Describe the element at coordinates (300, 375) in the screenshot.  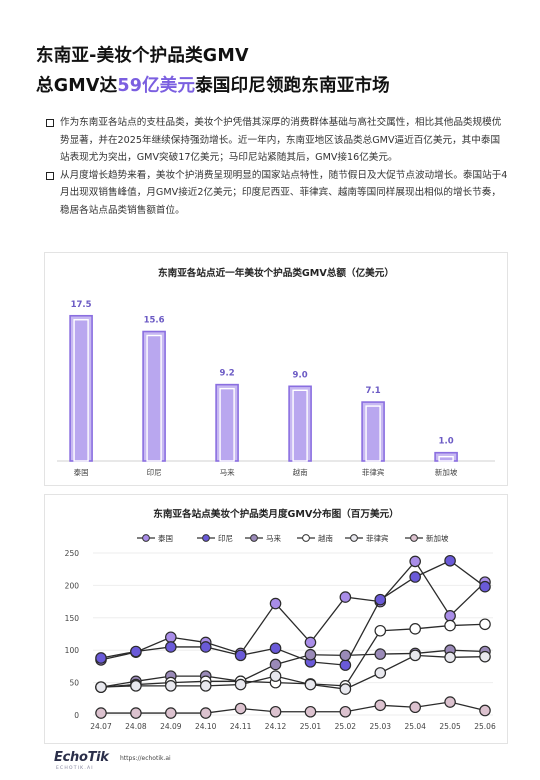
I see `bar-value-label: 9.0` at that location.